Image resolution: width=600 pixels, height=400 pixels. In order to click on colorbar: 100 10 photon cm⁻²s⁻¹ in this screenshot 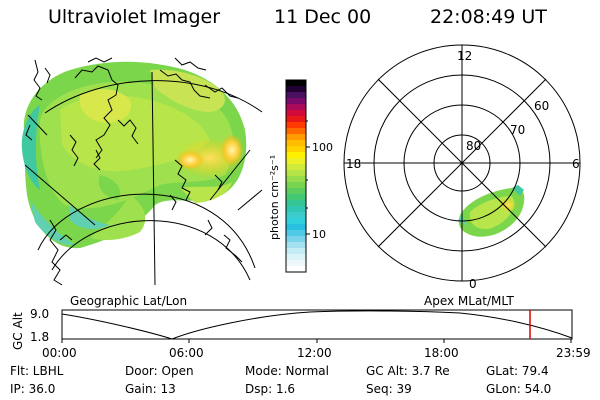, I will do `click(300, 176)`.